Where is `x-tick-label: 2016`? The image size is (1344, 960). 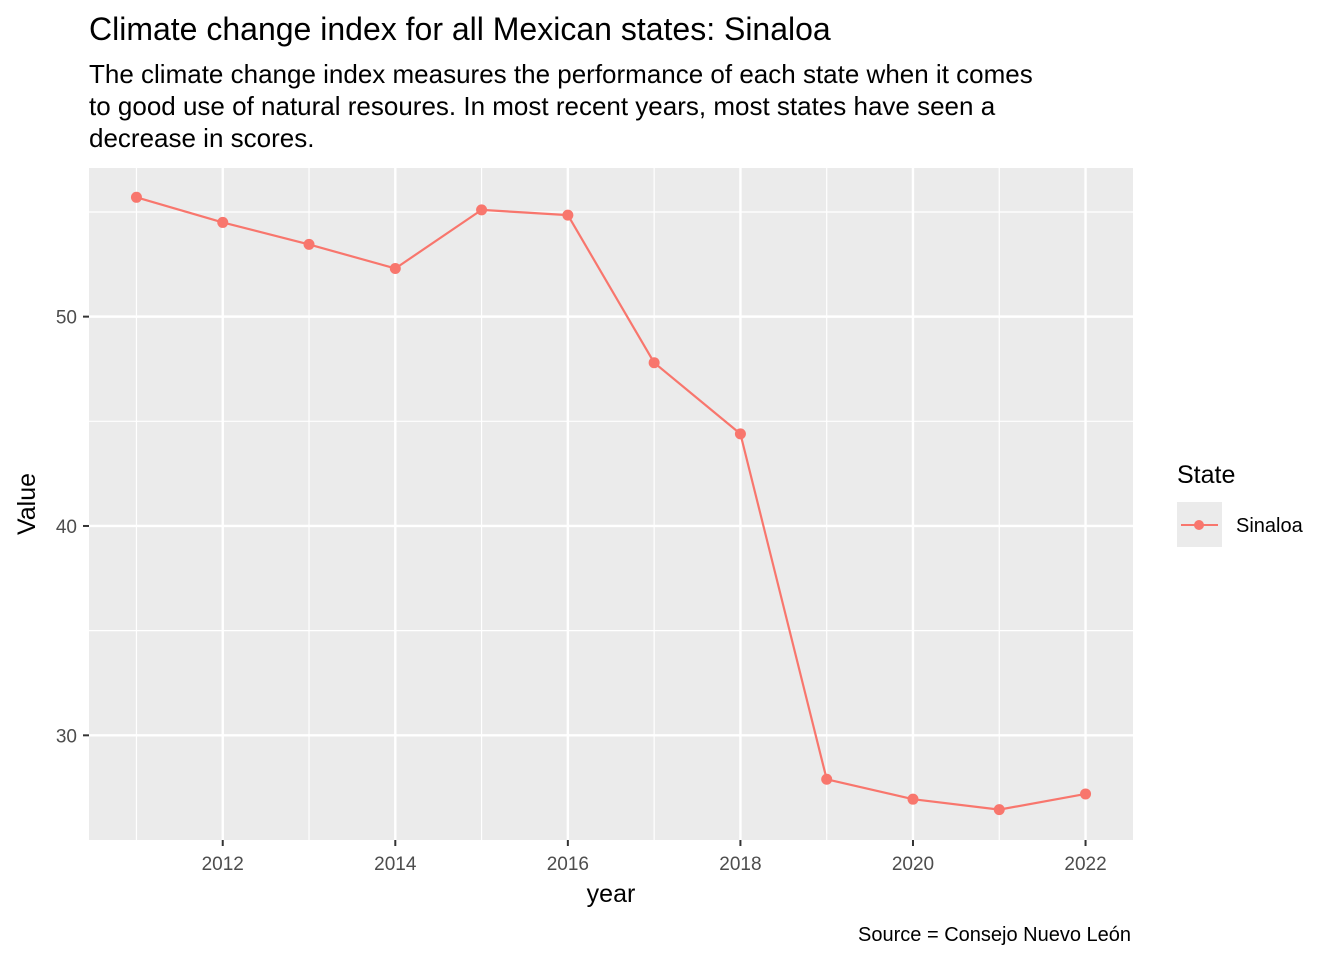 x-tick-label: 2016 is located at coordinates (568, 864).